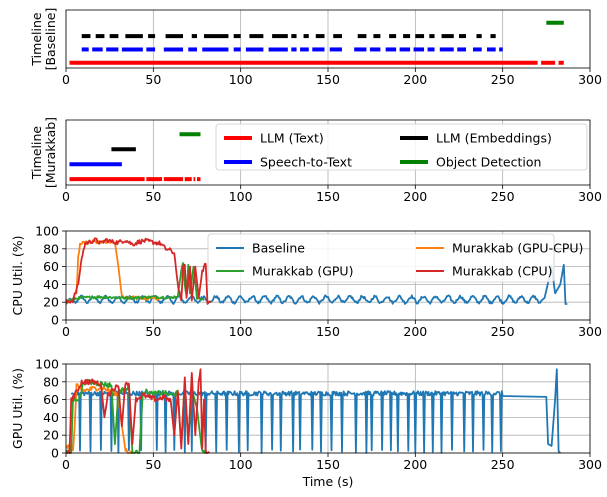 The image size is (607, 497). Describe the element at coordinates (517, 248) in the screenshot. I see `legend-label: Murakkab (GPU-CPU)` at that location.